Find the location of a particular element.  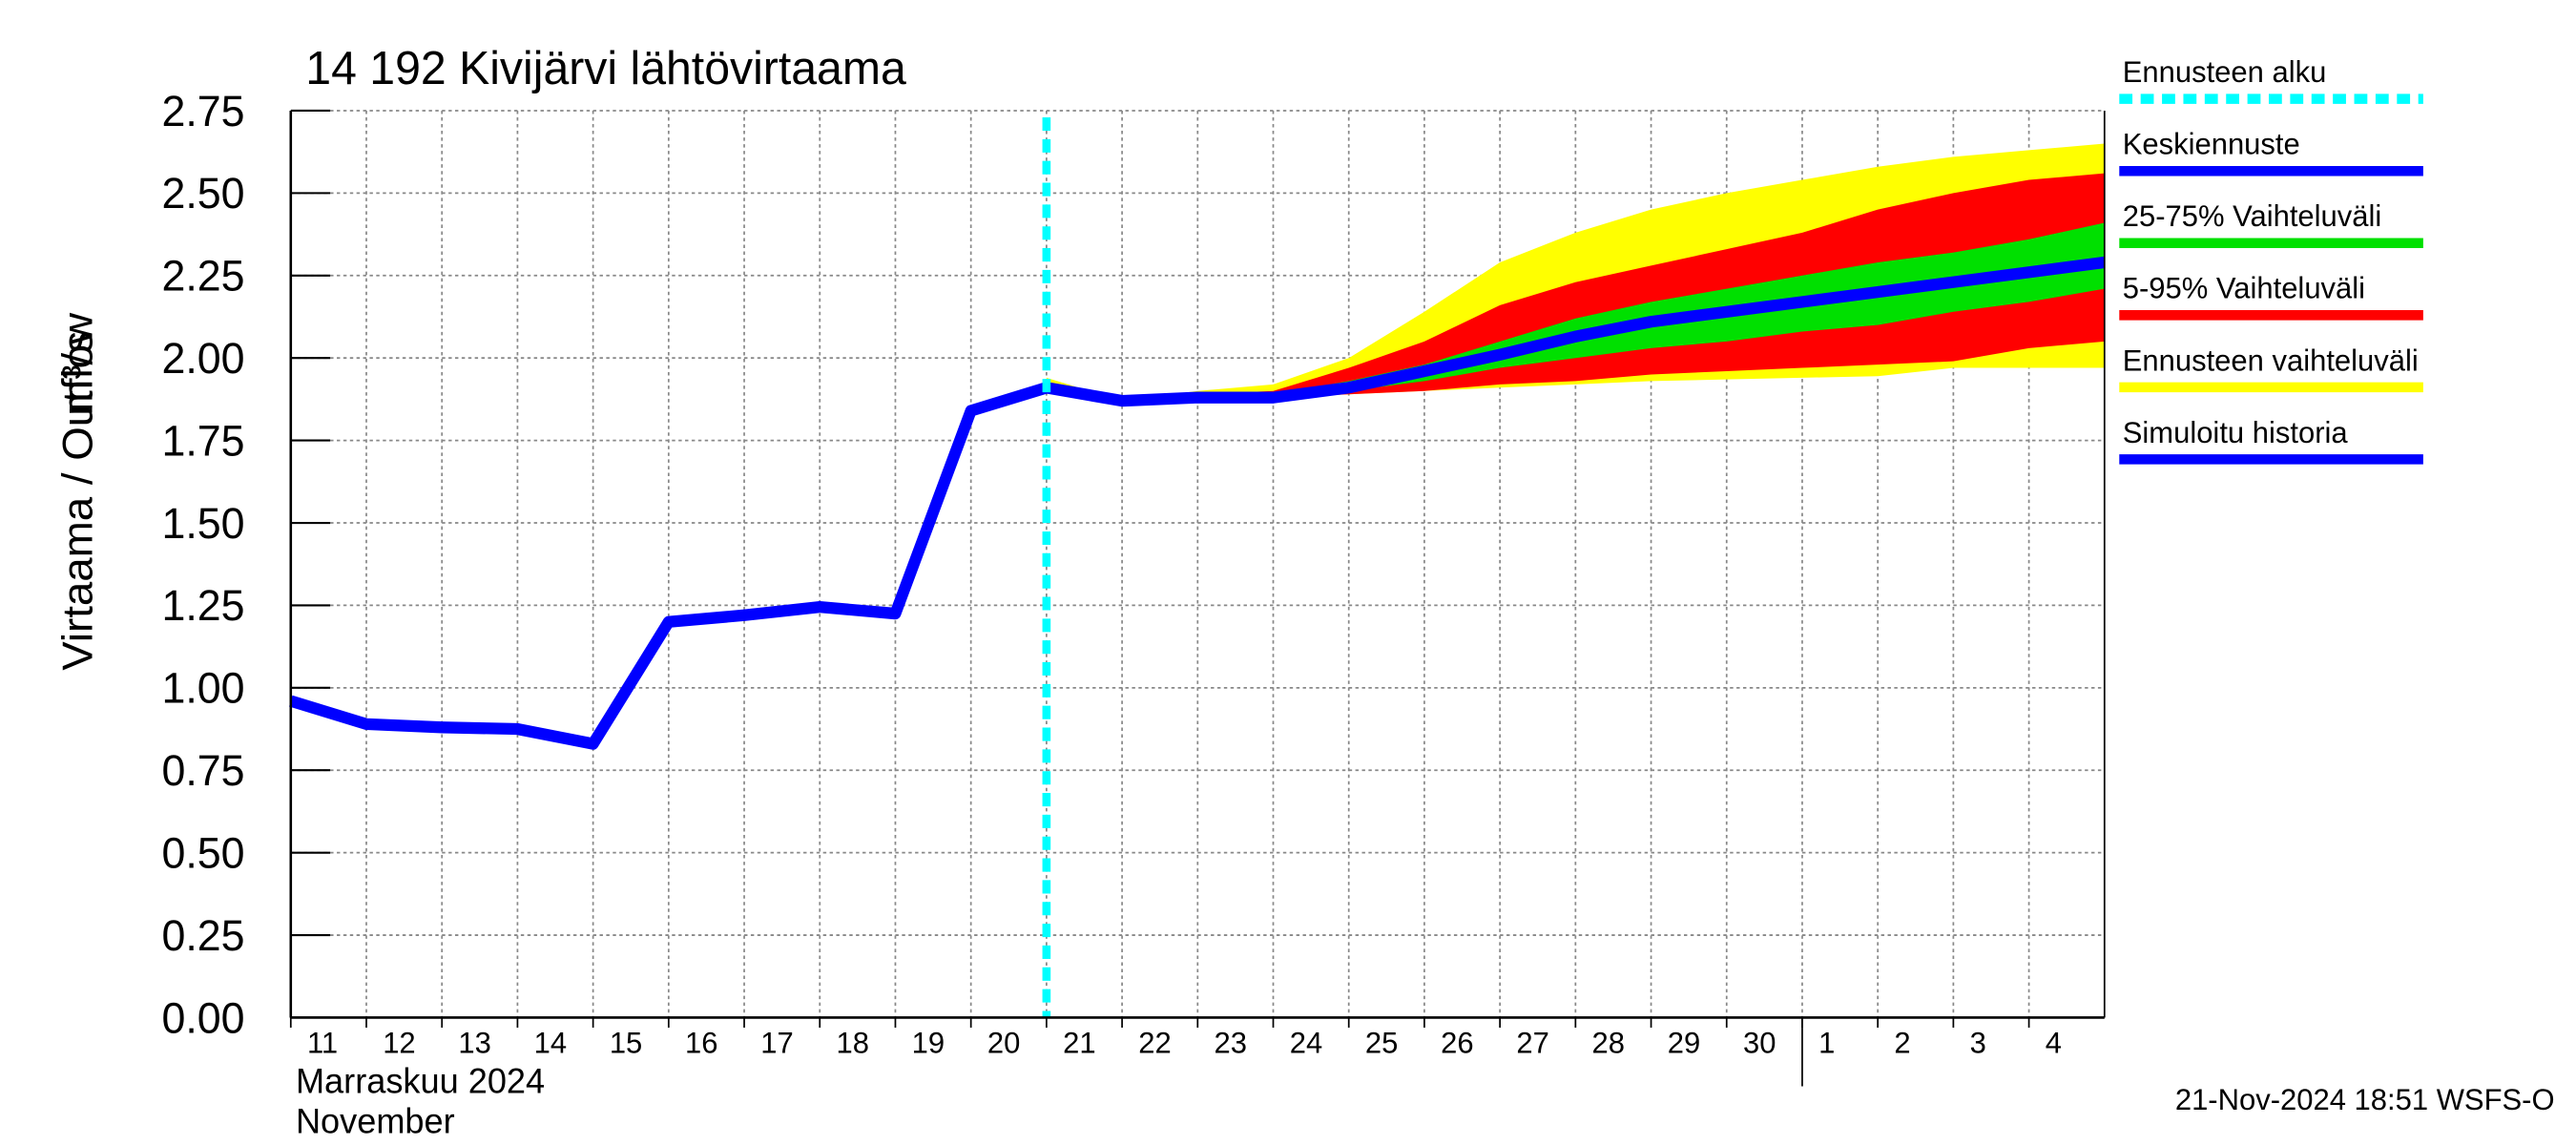

x-tick-label: 27 is located at coordinates (1532, 1042).